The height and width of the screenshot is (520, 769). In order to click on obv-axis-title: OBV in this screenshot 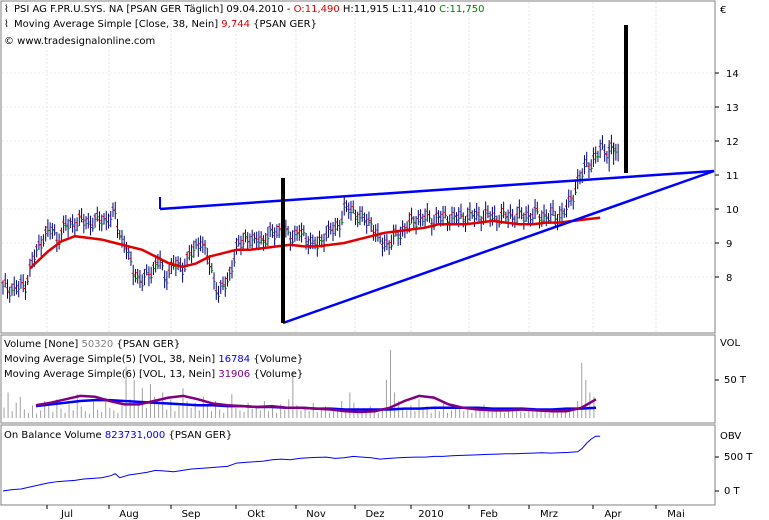, I will do `click(730, 436)`.